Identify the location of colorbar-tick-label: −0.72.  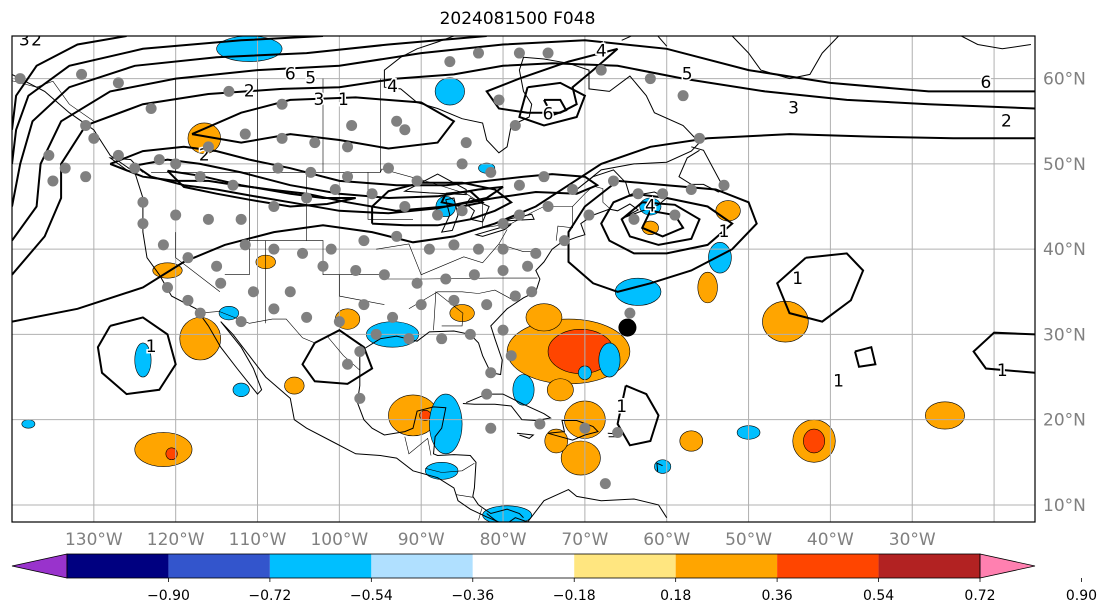
(269, 596).